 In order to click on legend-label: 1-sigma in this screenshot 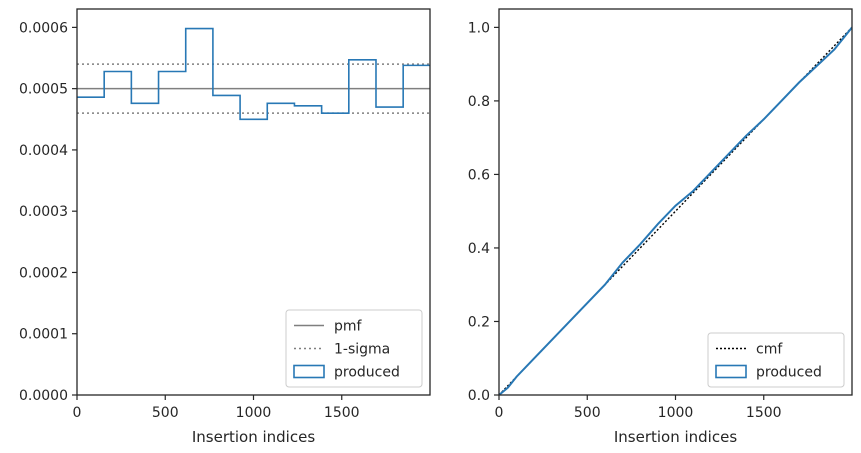, I will do `click(362, 350)`.